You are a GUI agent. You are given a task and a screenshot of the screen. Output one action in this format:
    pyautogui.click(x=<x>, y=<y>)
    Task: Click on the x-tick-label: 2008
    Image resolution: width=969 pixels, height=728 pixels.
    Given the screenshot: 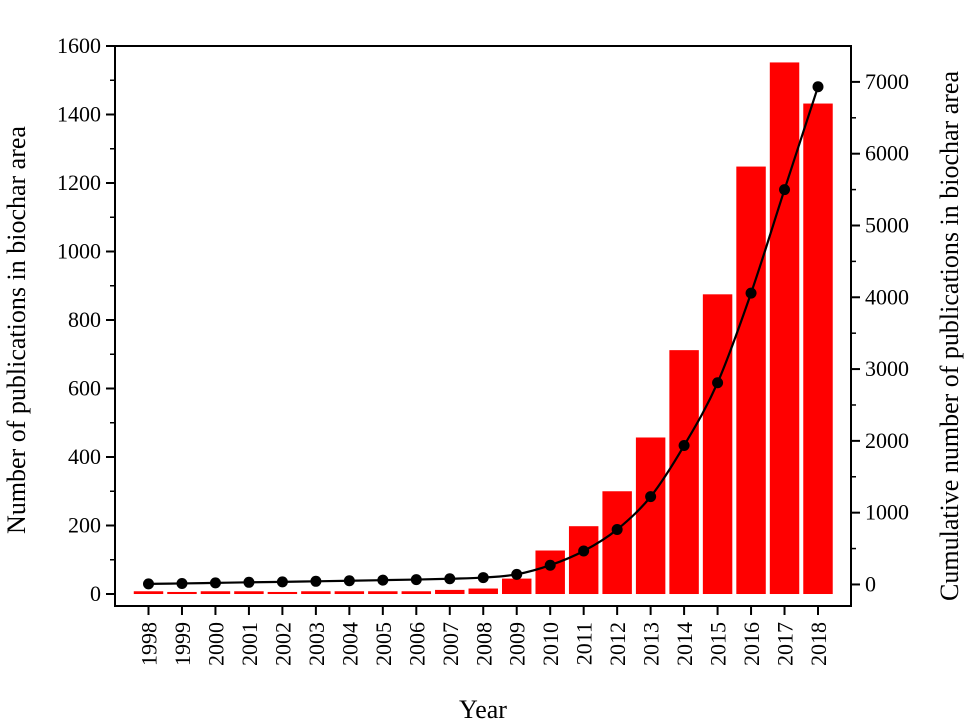 What is the action you would take?
    pyautogui.click(x=483, y=644)
    